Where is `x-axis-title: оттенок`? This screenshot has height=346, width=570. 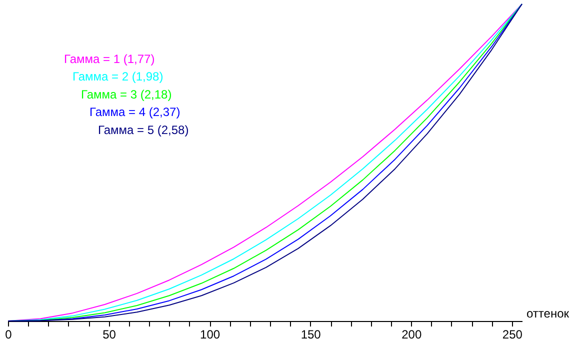
x-axis-title: оттенок is located at coordinates (548, 313).